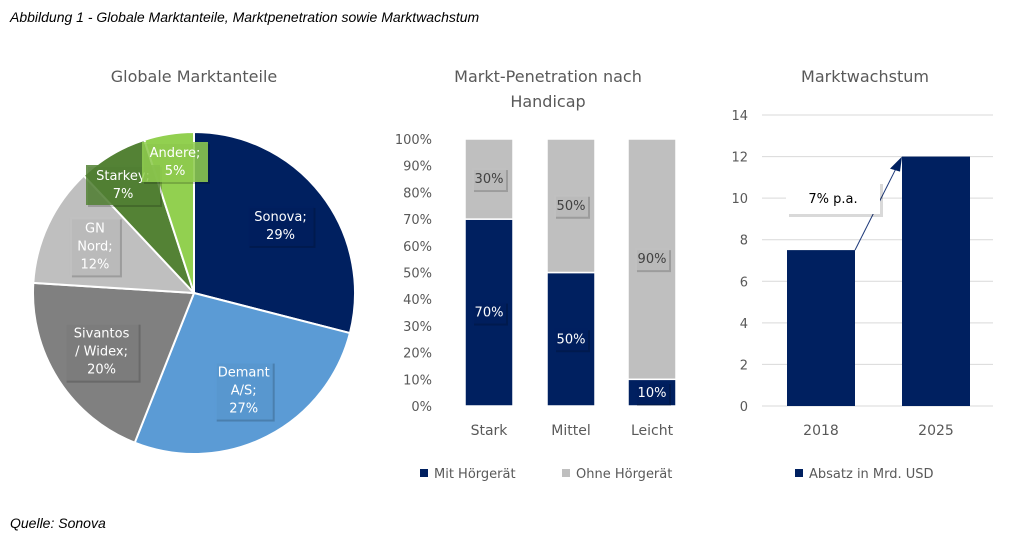 The image size is (1024, 544). Describe the element at coordinates (744, 282) in the screenshot. I see `y-tick-label: 6` at that location.